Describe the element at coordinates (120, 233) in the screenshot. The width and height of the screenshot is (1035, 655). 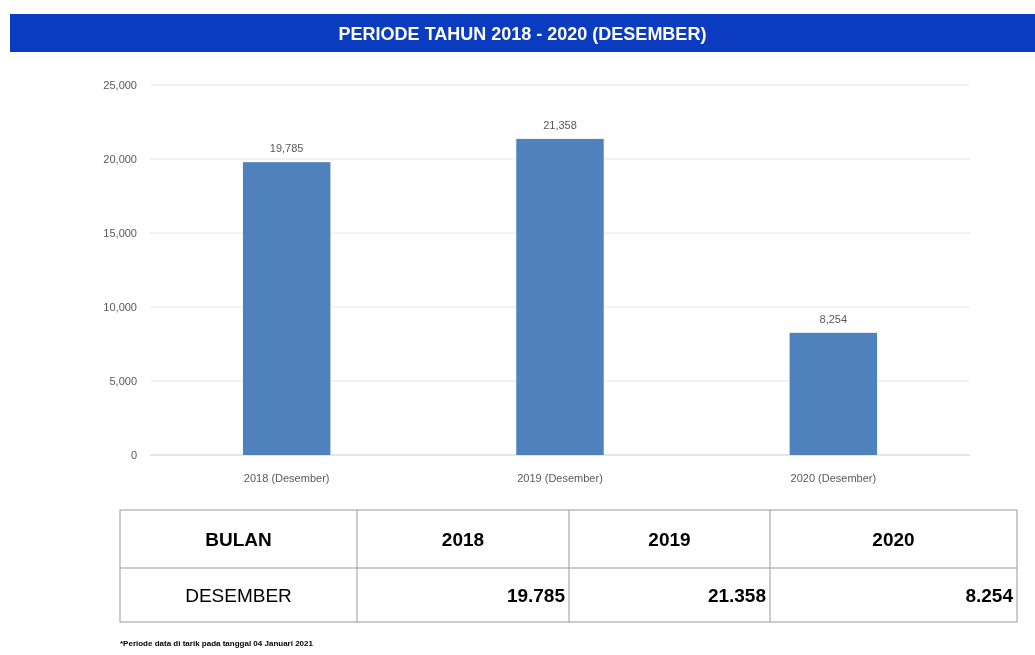
I see `y-tick-label: 15,000` at that location.